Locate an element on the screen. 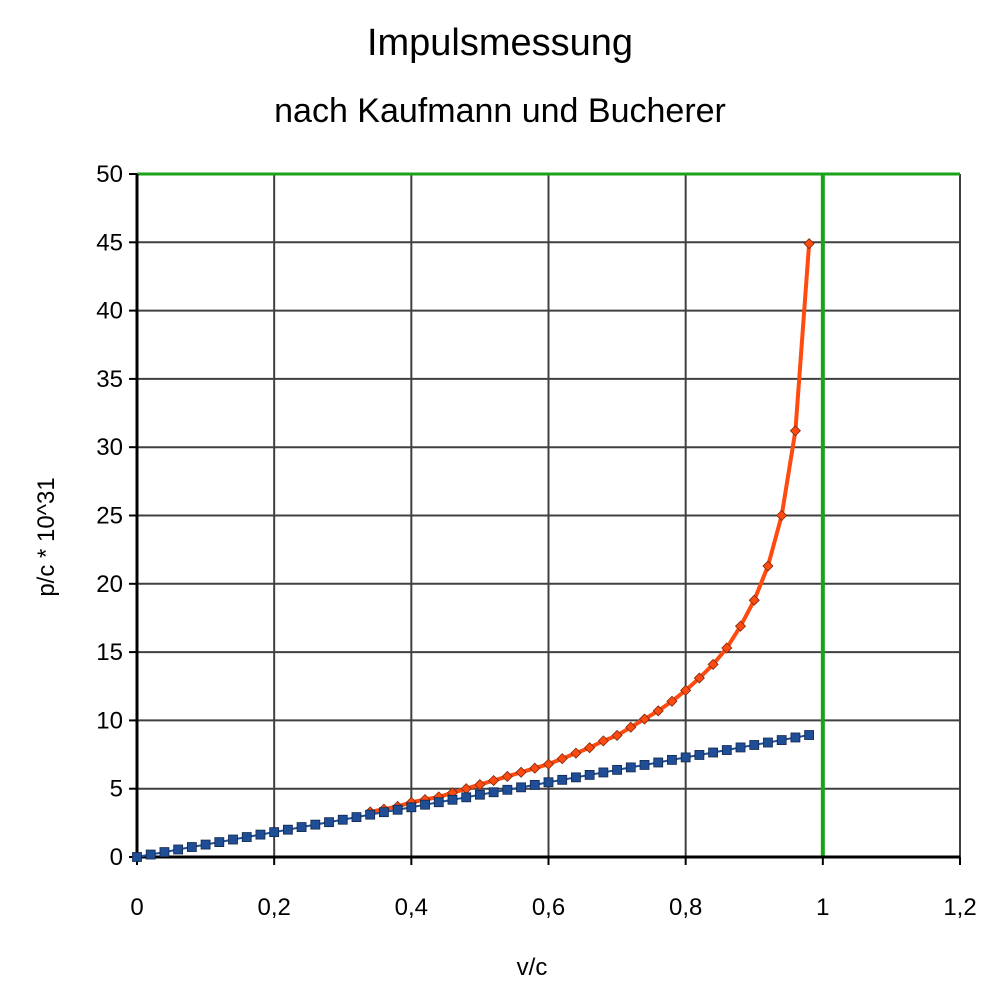  x-tick-label: 1 is located at coordinates (822, 907).